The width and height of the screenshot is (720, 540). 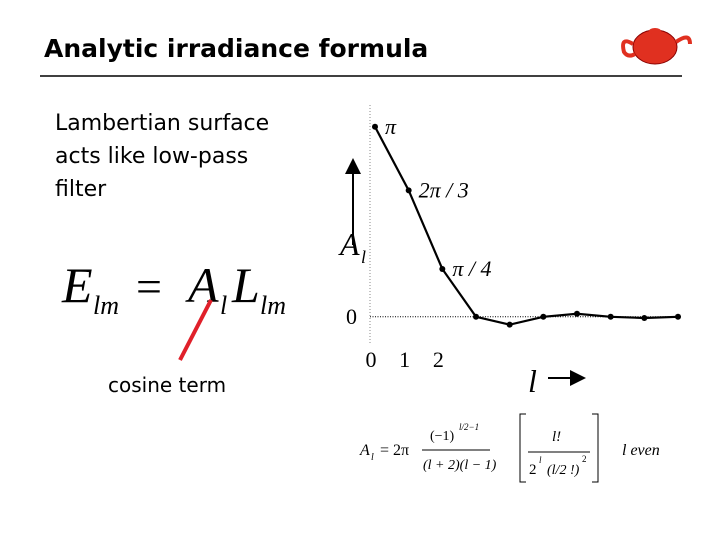 I want to click on data-label: π / 4, so click(x=471, y=268).